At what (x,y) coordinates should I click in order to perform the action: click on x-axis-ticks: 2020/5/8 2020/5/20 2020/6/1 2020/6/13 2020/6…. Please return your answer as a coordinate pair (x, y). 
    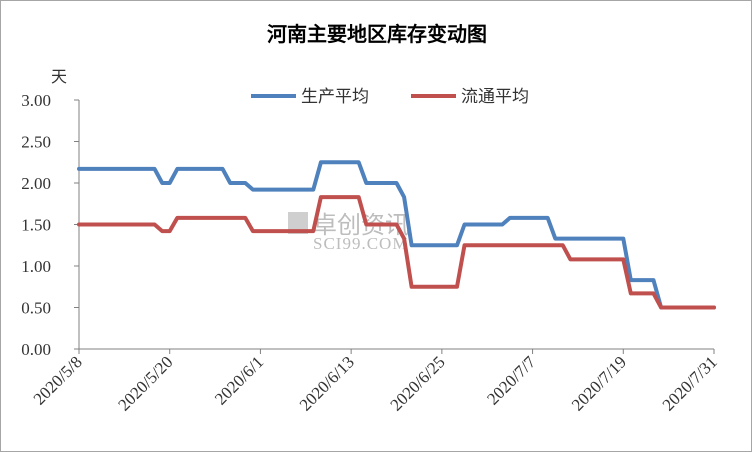
    Looking at the image, I should click on (375, 382).